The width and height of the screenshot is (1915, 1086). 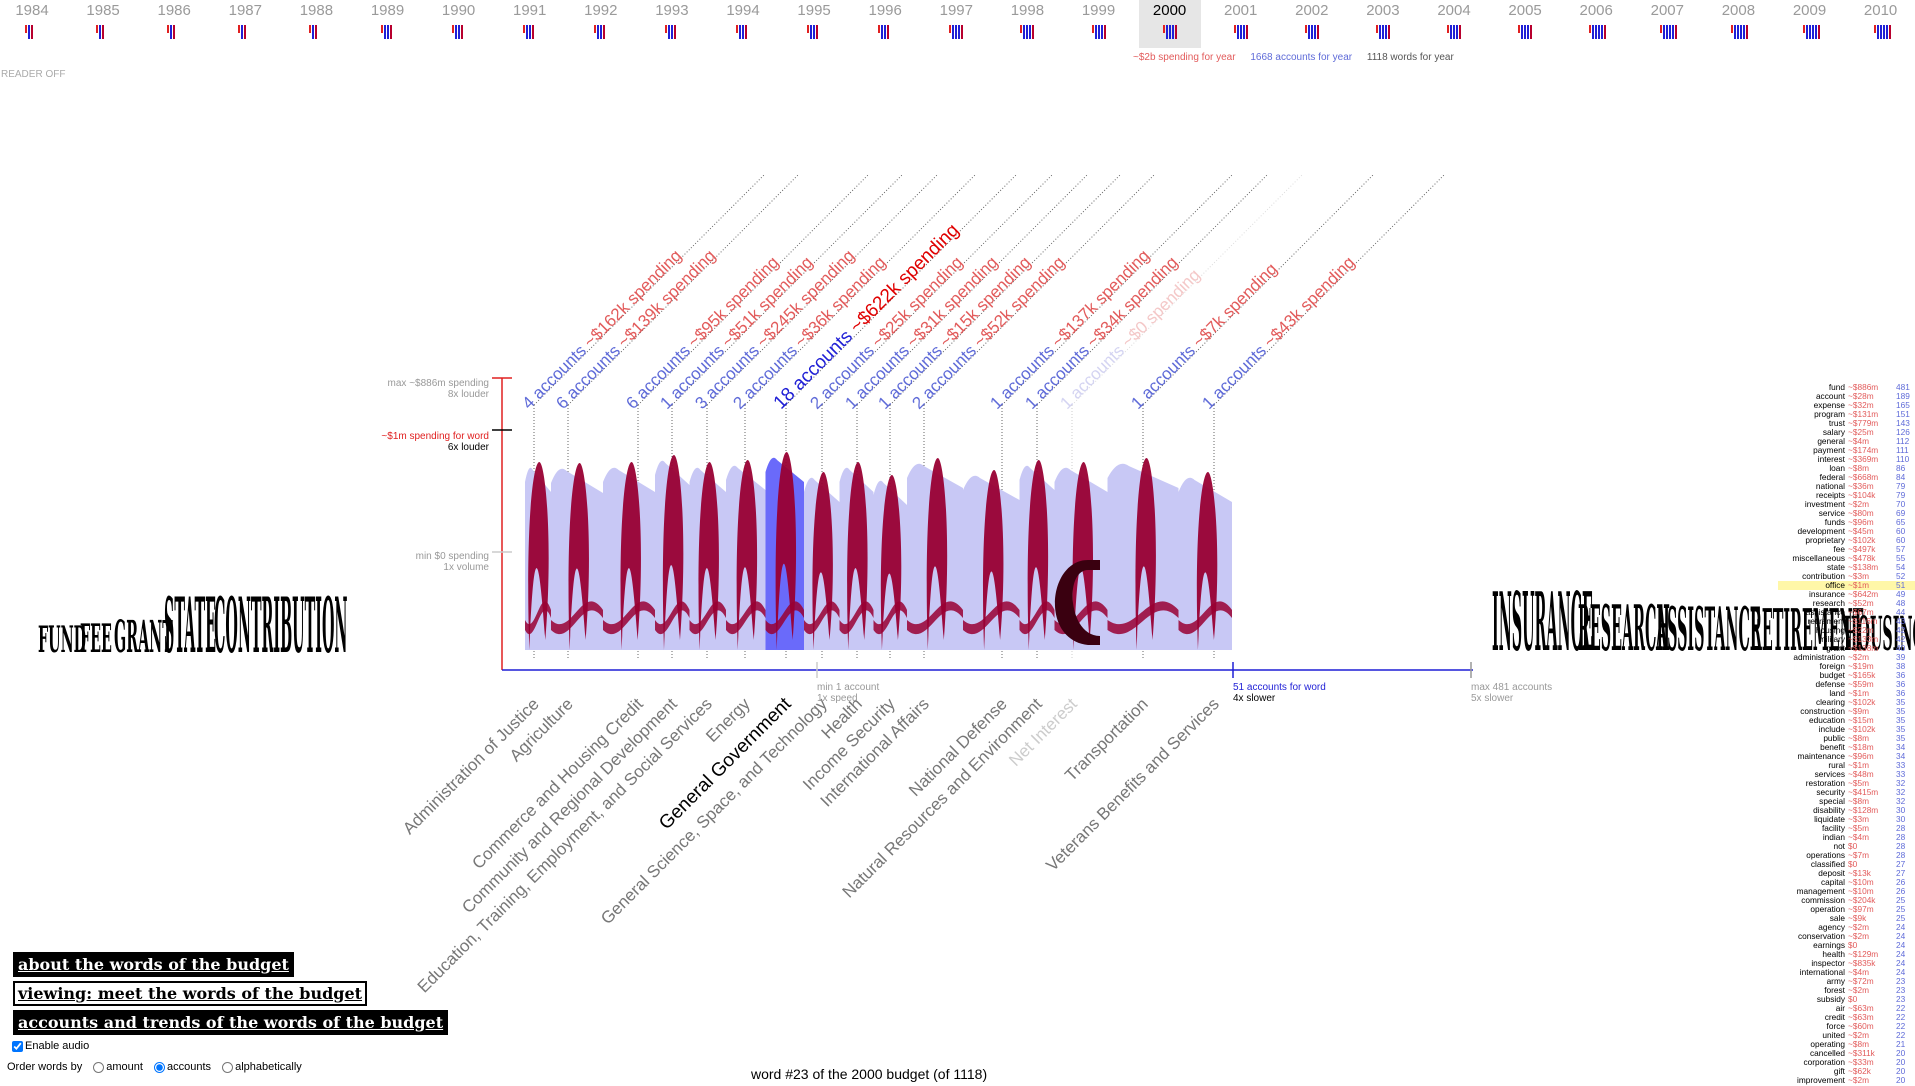 What do you see at coordinates (1027, 24) in the screenshot?
I see `year-1998: 1998` at bounding box center [1027, 24].